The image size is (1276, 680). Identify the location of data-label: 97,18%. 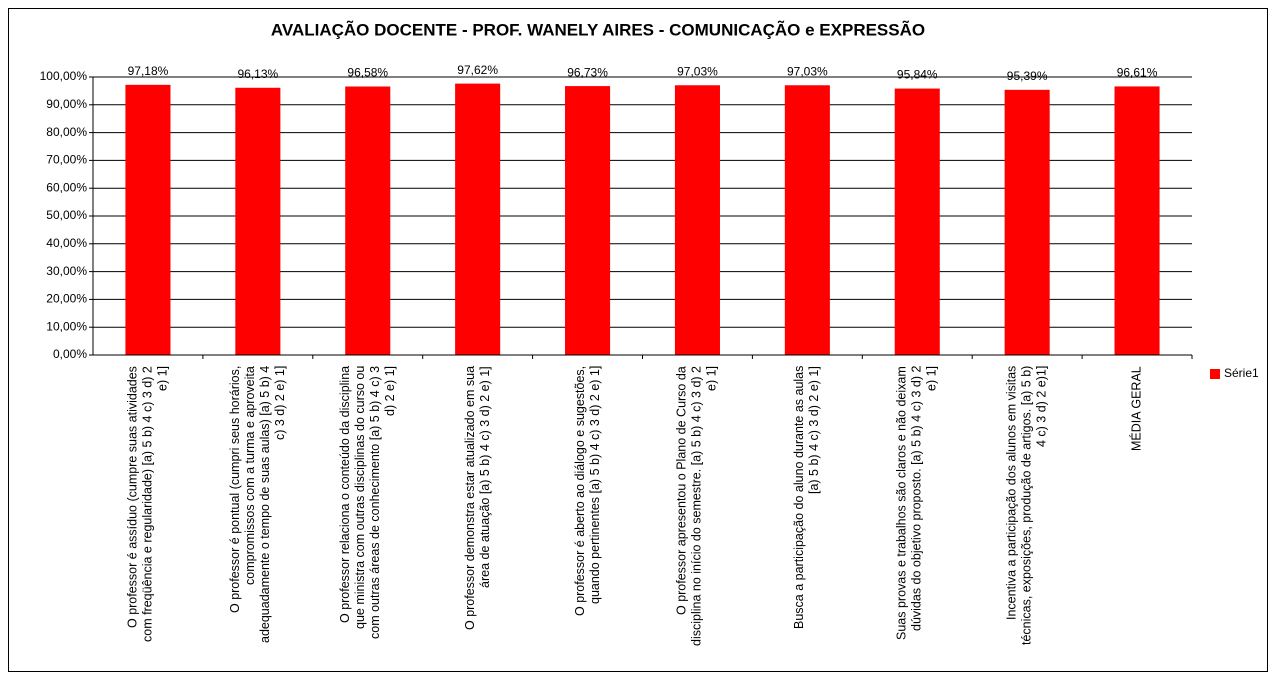
(148, 71).